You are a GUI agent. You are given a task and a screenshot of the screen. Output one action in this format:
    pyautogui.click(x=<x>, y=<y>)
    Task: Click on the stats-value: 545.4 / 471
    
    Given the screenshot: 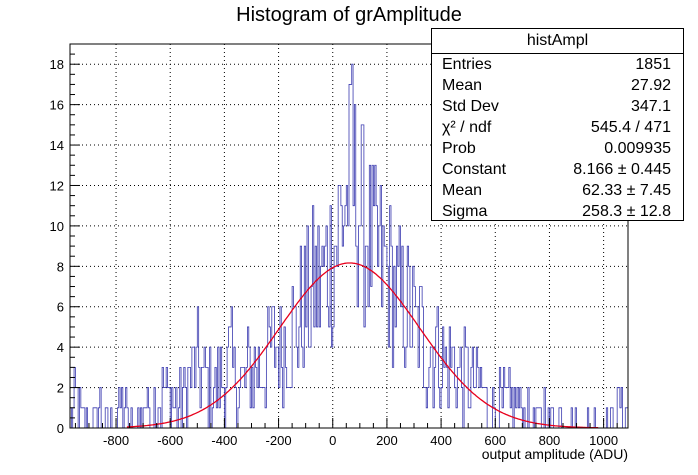 What is the action you would take?
    pyautogui.click(x=630, y=127)
    